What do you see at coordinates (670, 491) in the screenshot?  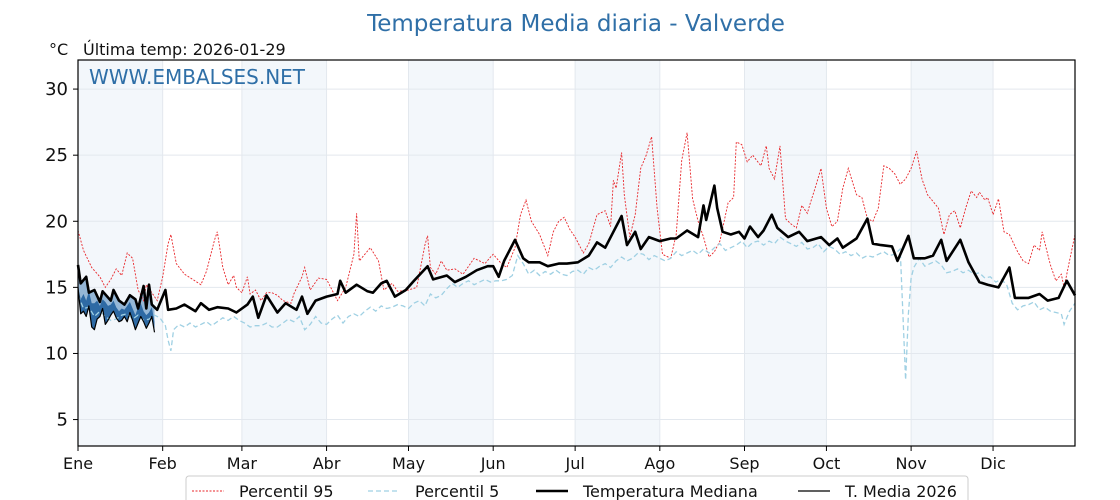 I see `legend-label: Temperatura Mediana` at bounding box center [670, 491].